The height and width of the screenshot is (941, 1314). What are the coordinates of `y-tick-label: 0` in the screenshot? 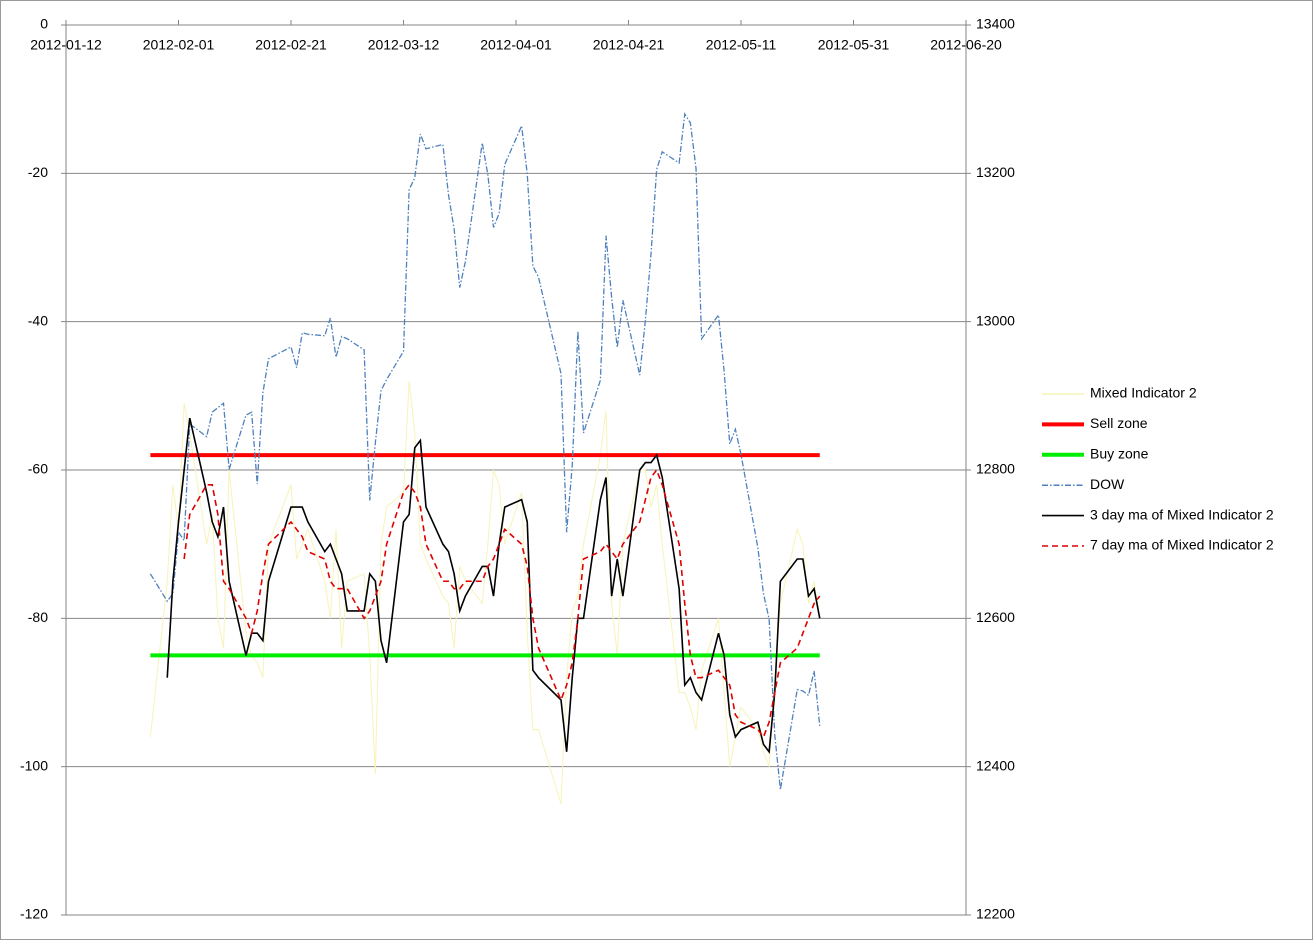 It's located at (44, 24).